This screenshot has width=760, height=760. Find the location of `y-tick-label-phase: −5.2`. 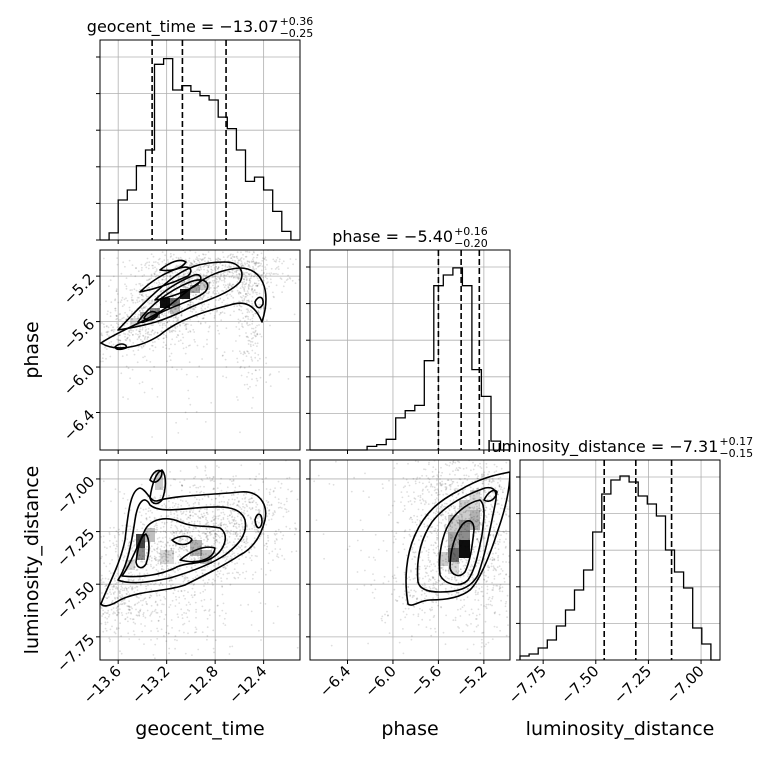

y-tick-label-phase: −5.2 is located at coordinates (79, 289).